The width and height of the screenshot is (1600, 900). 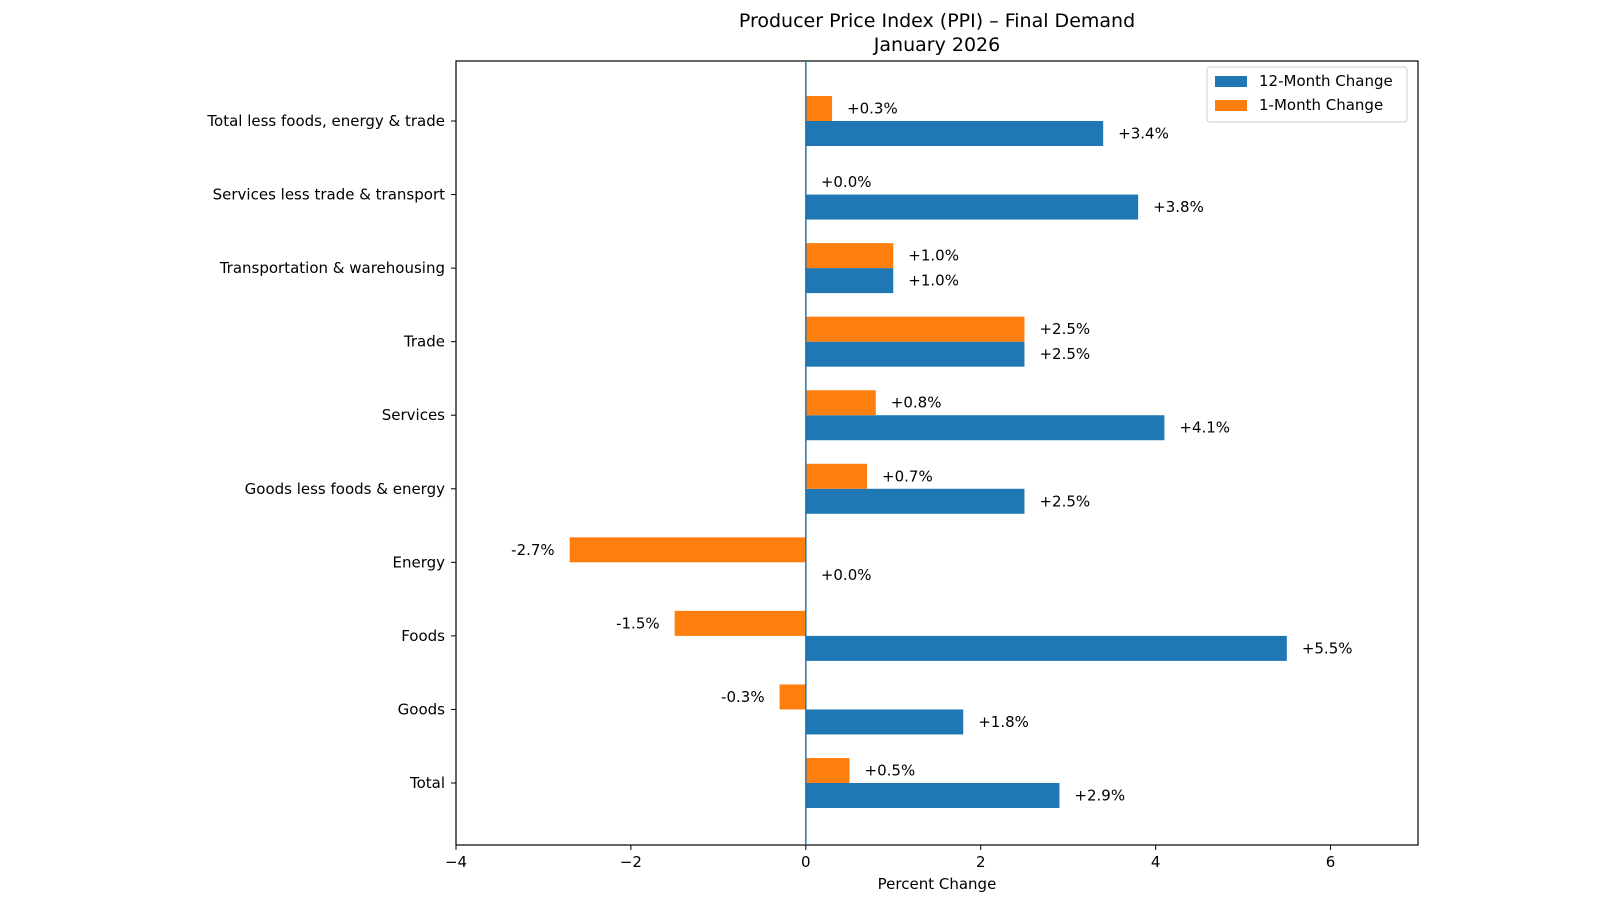 What do you see at coordinates (1327, 648) in the screenshot?
I see `data-label-12-month-2: +5.5%` at bounding box center [1327, 648].